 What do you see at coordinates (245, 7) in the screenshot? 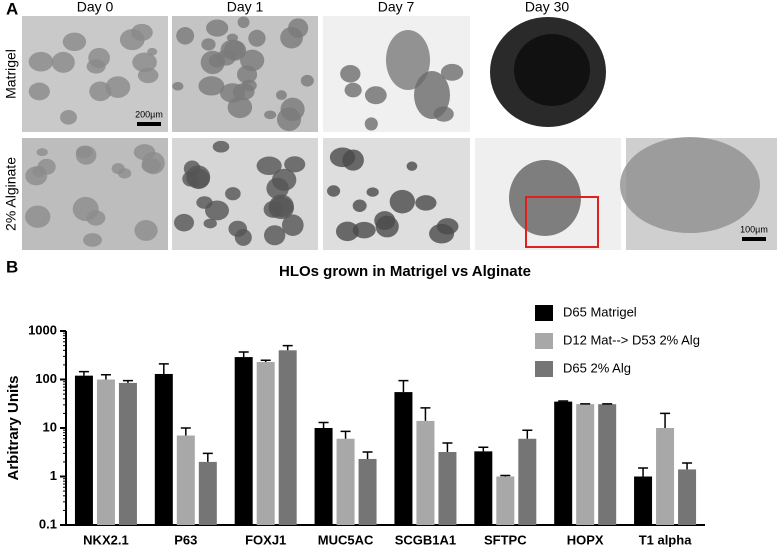
I see `column-label: Day 1` at bounding box center [245, 7].